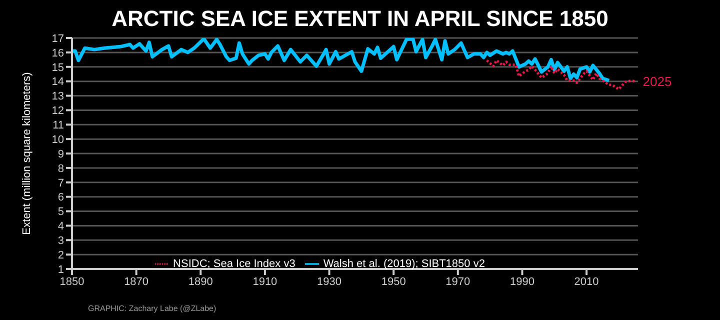 The height and width of the screenshot is (320, 720). What do you see at coordinates (458, 282) in the screenshot?
I see `x-tick-label: 1970` at bounding box center [458, 282].